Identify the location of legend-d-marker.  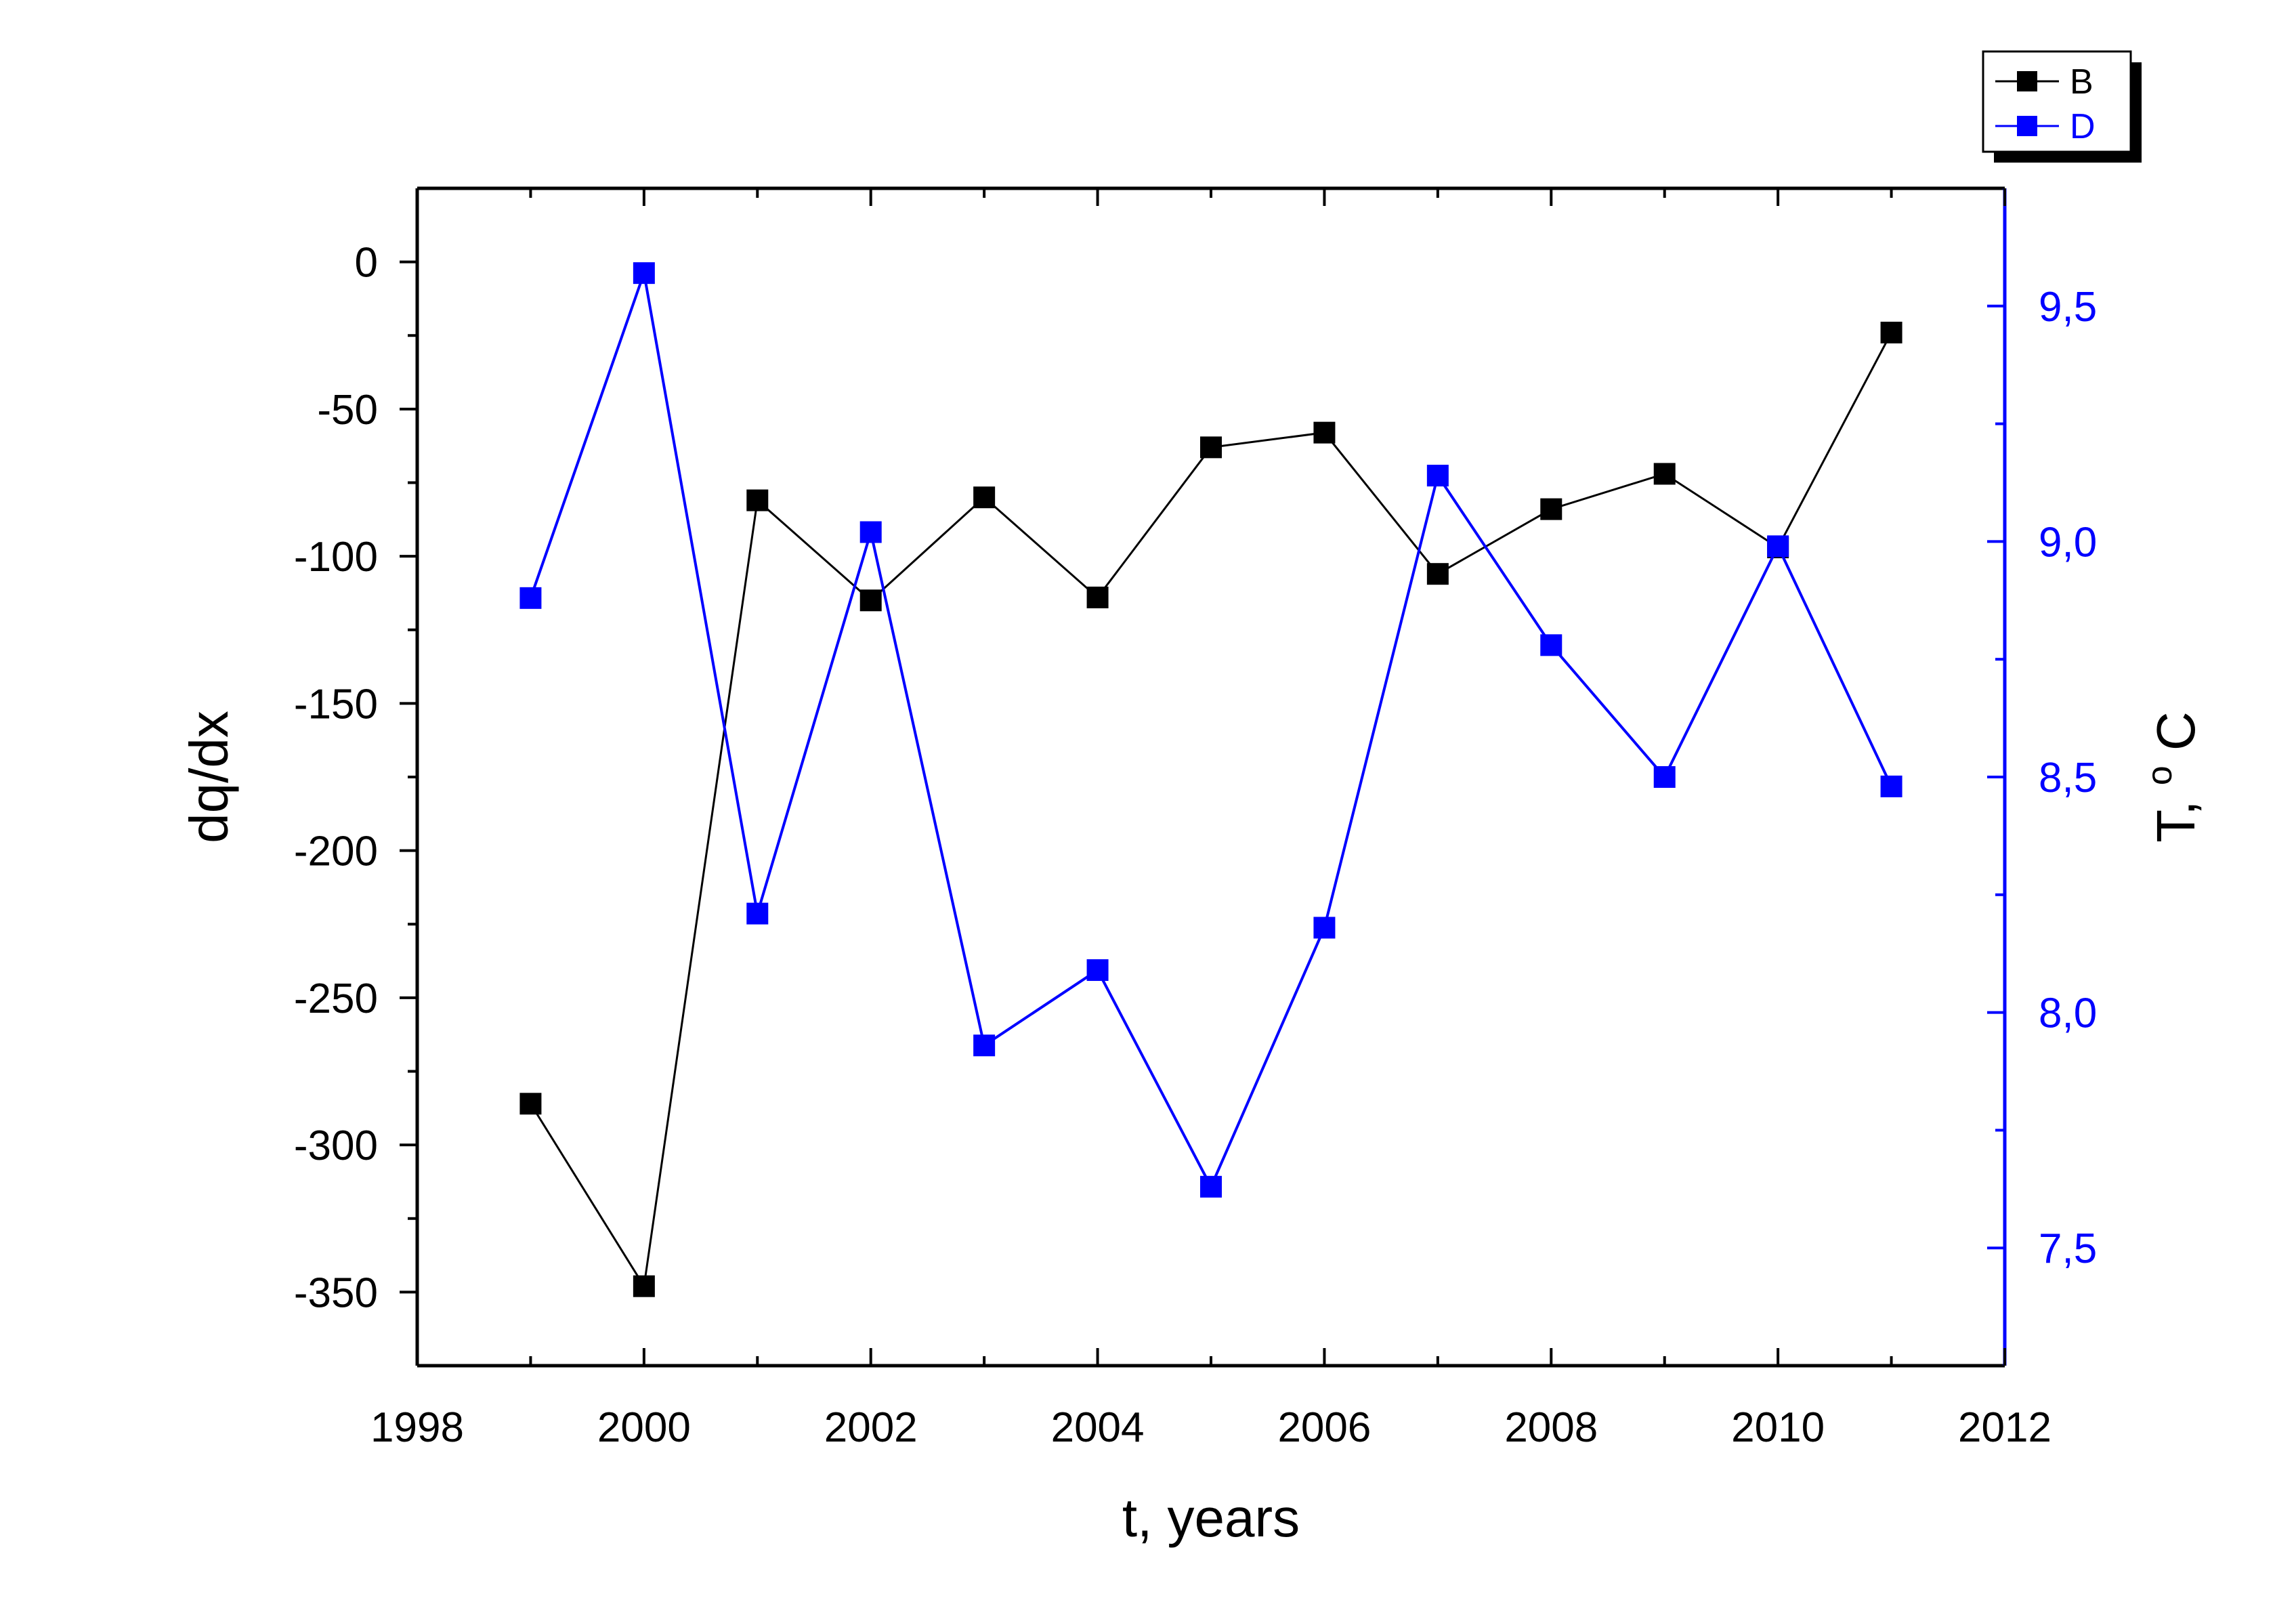
(2027, 126).